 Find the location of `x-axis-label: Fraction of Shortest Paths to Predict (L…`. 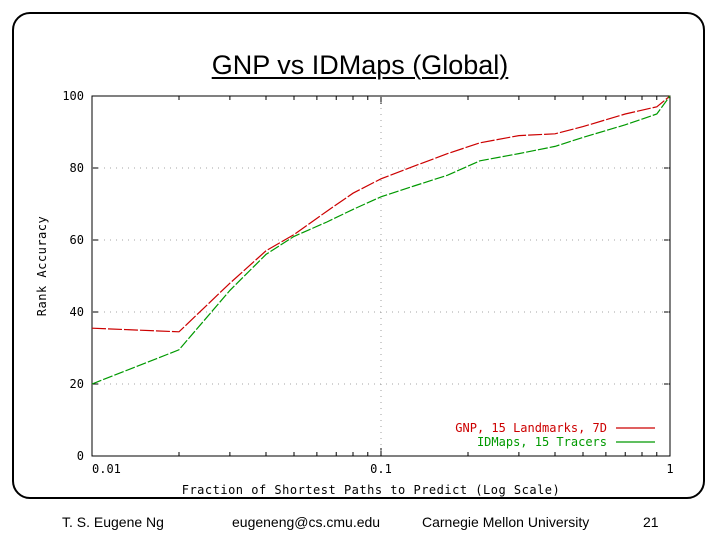

x-axis-label: Fraction of Shortest Paths to Predict (L… is located at coordinates (371, 490).